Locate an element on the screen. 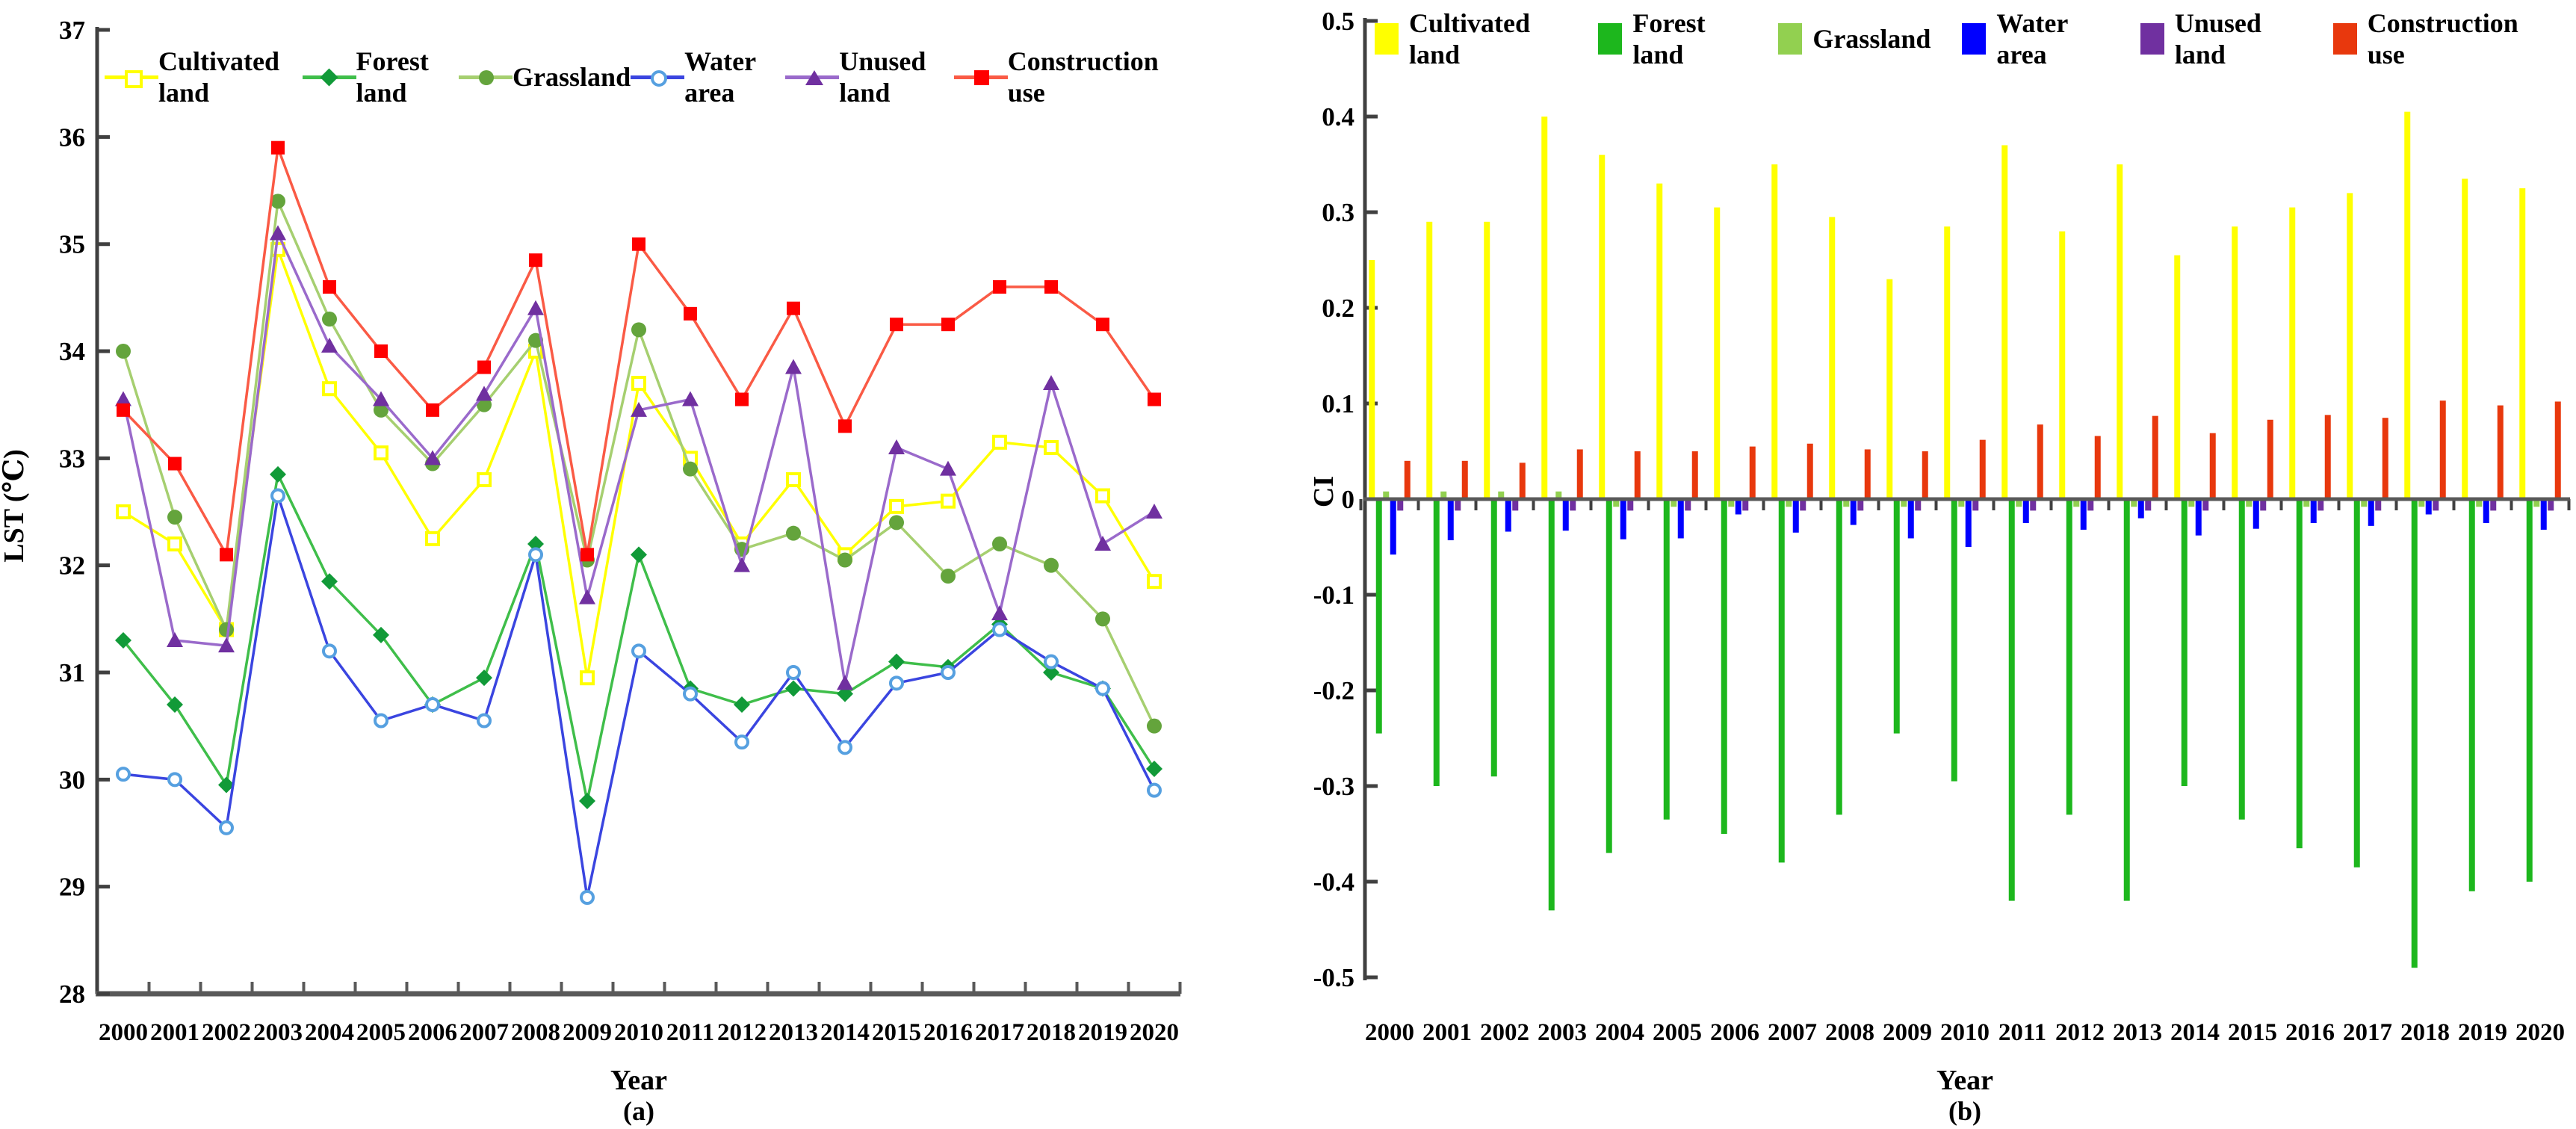 The height and width of the screenshot is (1129, 2576). bar-cultivated-land-2008 is located at coordinates (1832, 358).